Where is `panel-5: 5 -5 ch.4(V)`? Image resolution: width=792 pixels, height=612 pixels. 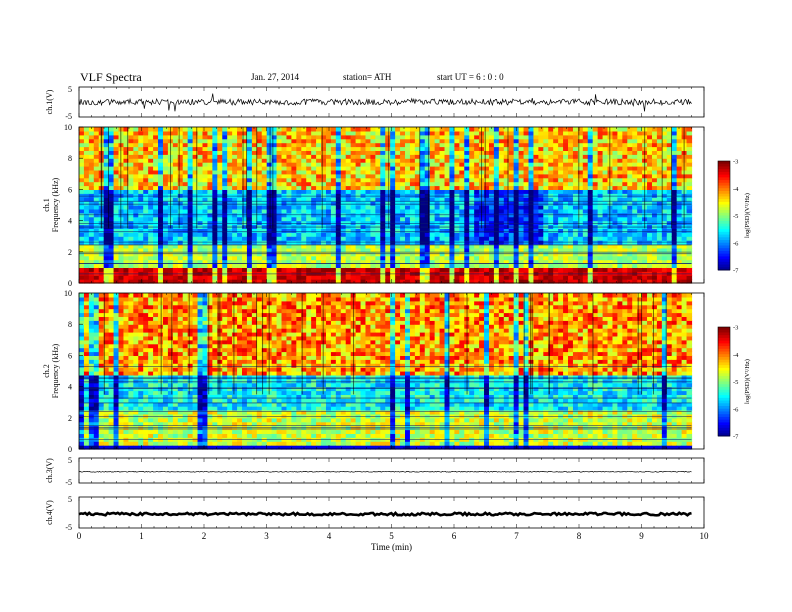 panel-5: 5 -5 ch.4(V) is located at coordinates (375, 513).